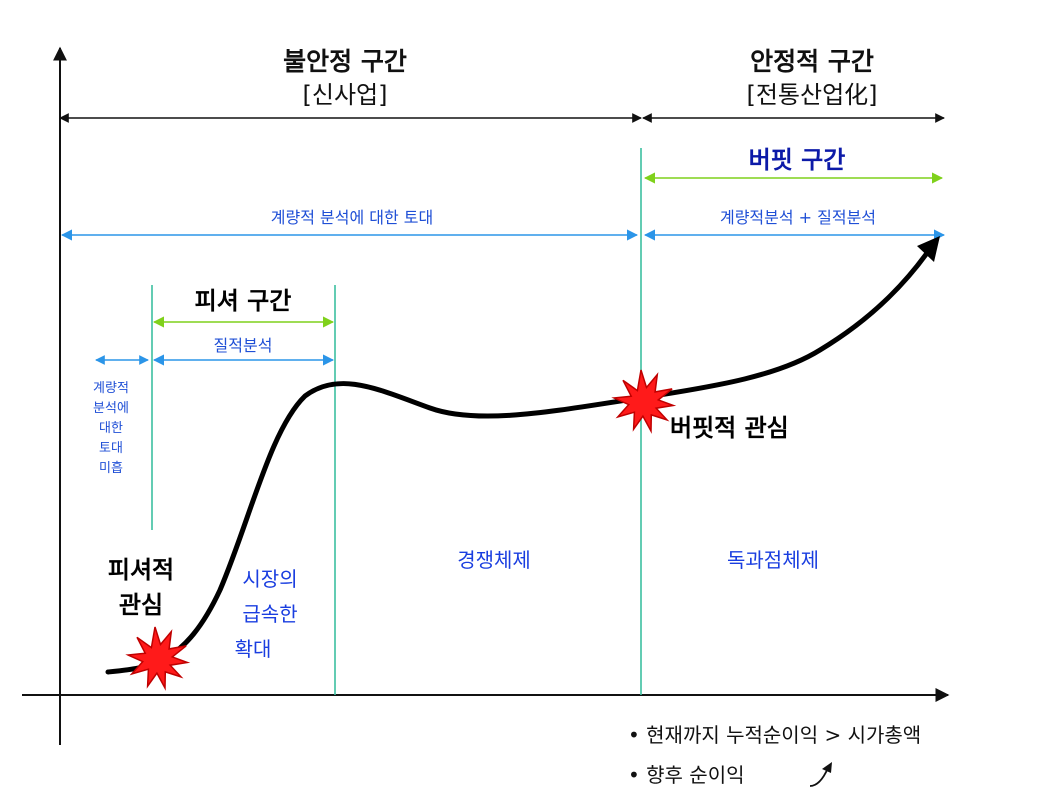 Image resolution: width=1064 pixels, height=806 pixels. I want to click on rising-arrow-head, so click(827, 767).